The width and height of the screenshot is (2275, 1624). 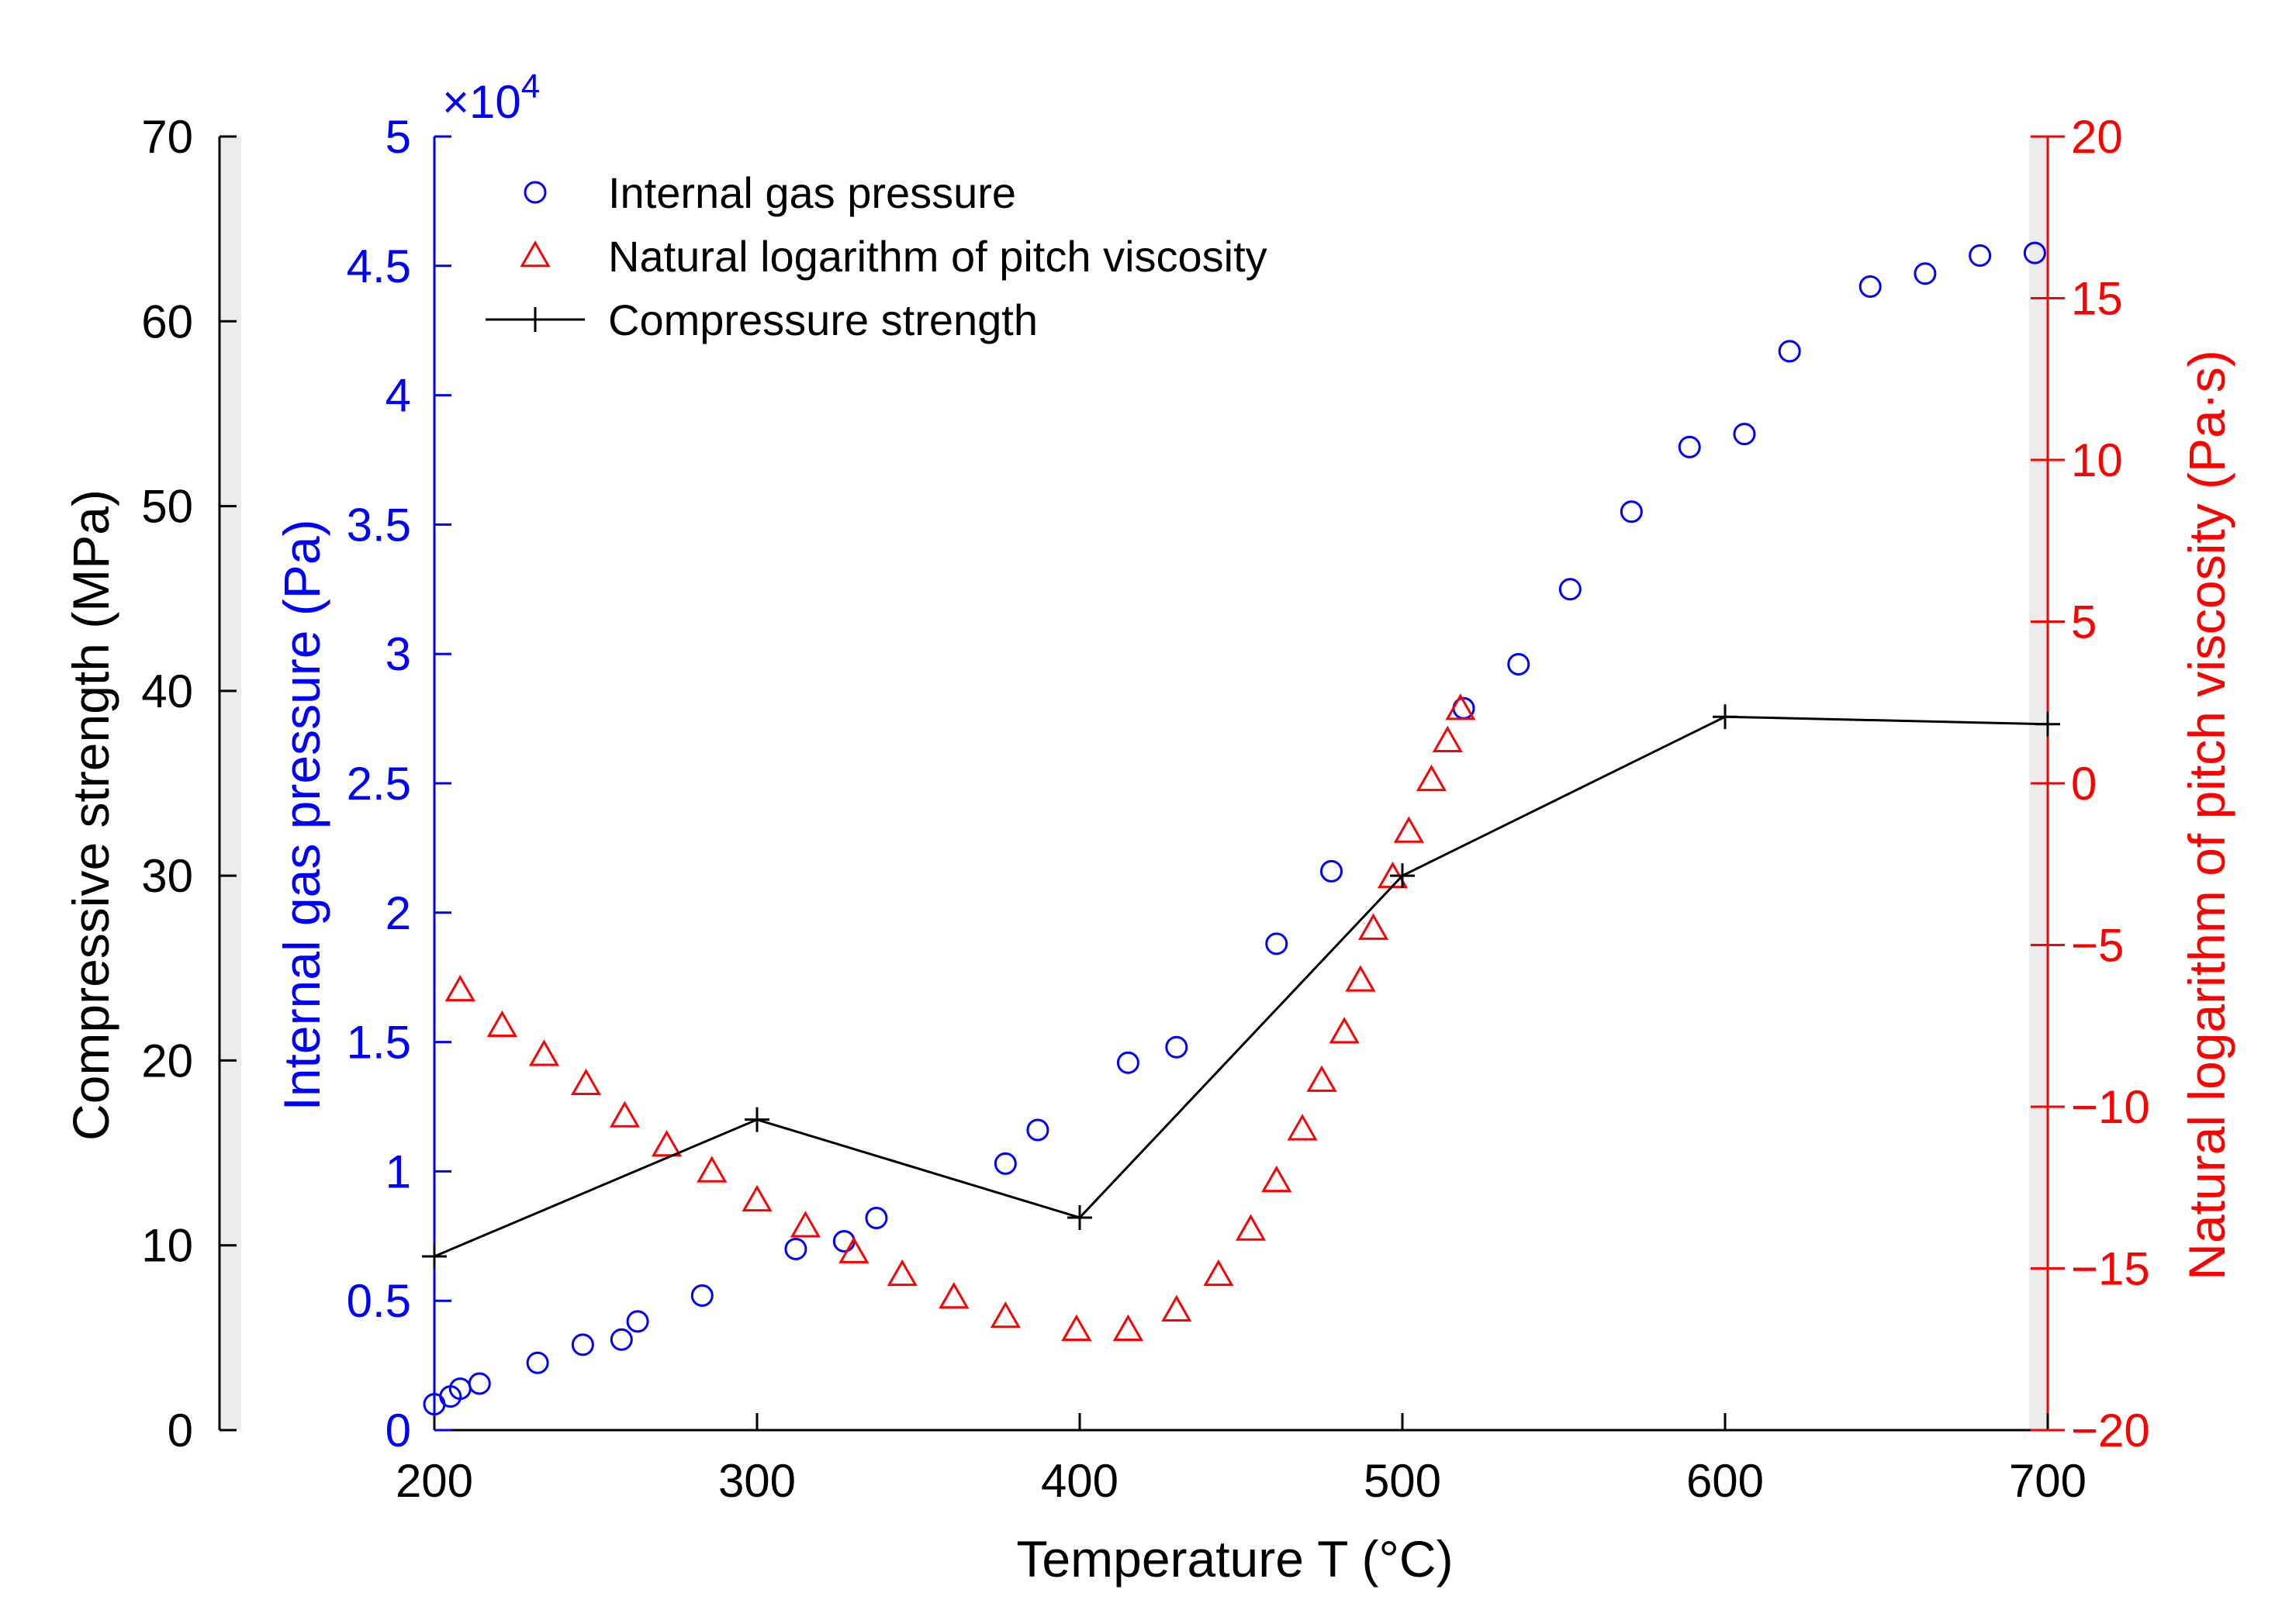 What do you see at coordinates (379, 266) in the screenshot?
I see `pressure-tick-label: 4.5` at bounding box center [379, 266].